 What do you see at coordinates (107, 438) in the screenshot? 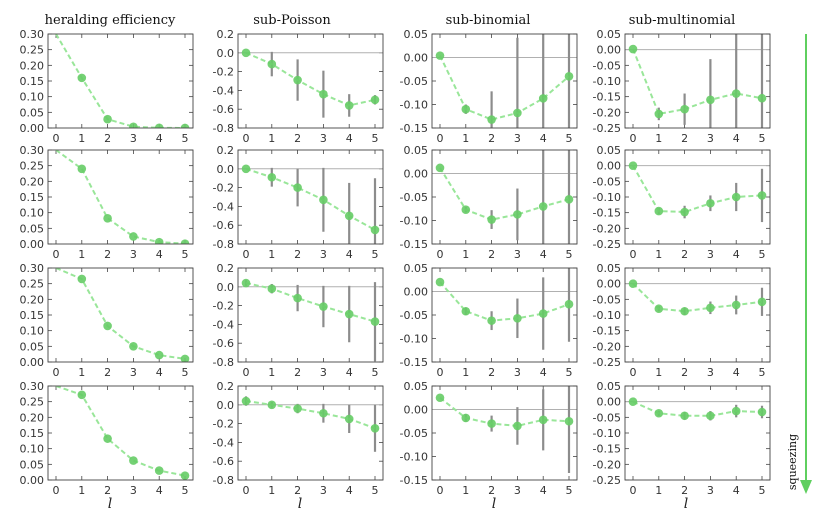
I see `subplot-r3-c0: 0.00 0.05 0.10 0.15 0.20 0.25 0.30 0 1 2 3 4 5` at bounding box center [107, 438].